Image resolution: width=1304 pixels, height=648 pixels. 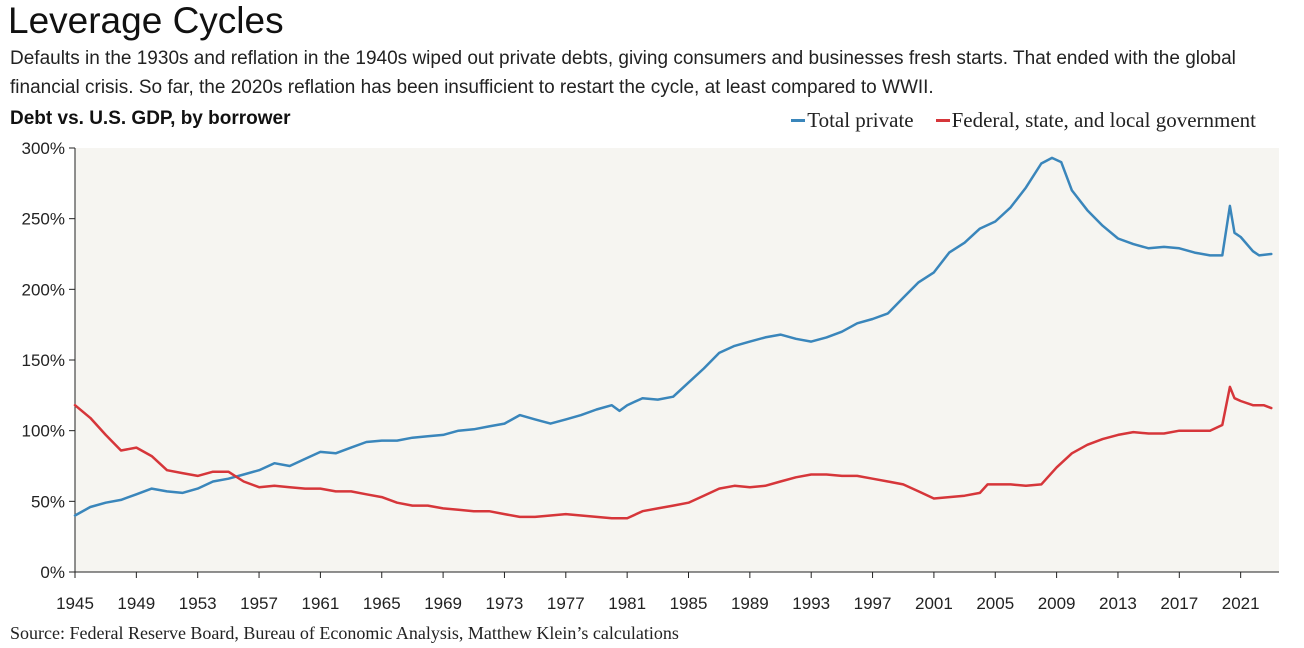 I want to click on legend-label-government: Federal, state, and local government, so click(x=1103, y=120).